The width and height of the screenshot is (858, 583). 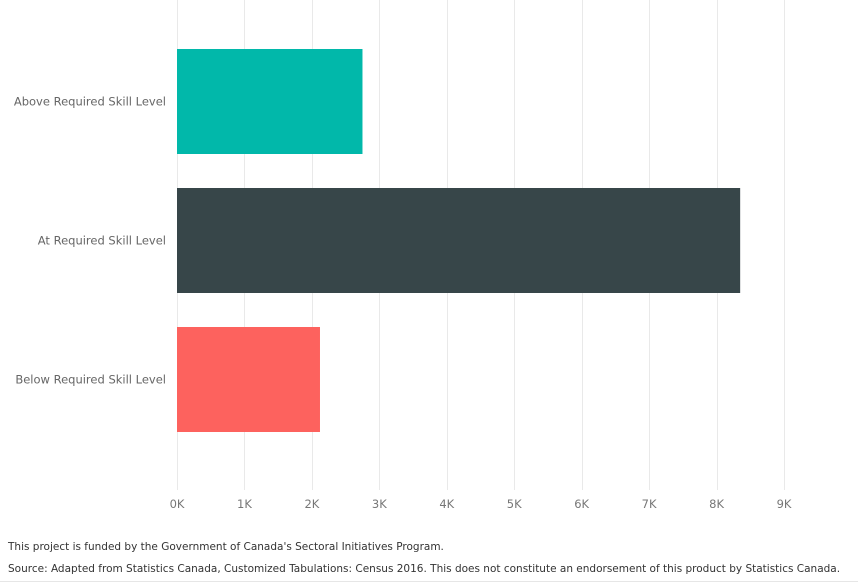 I want to click on x-tick-label: 3K, so click(x=379, y=504).